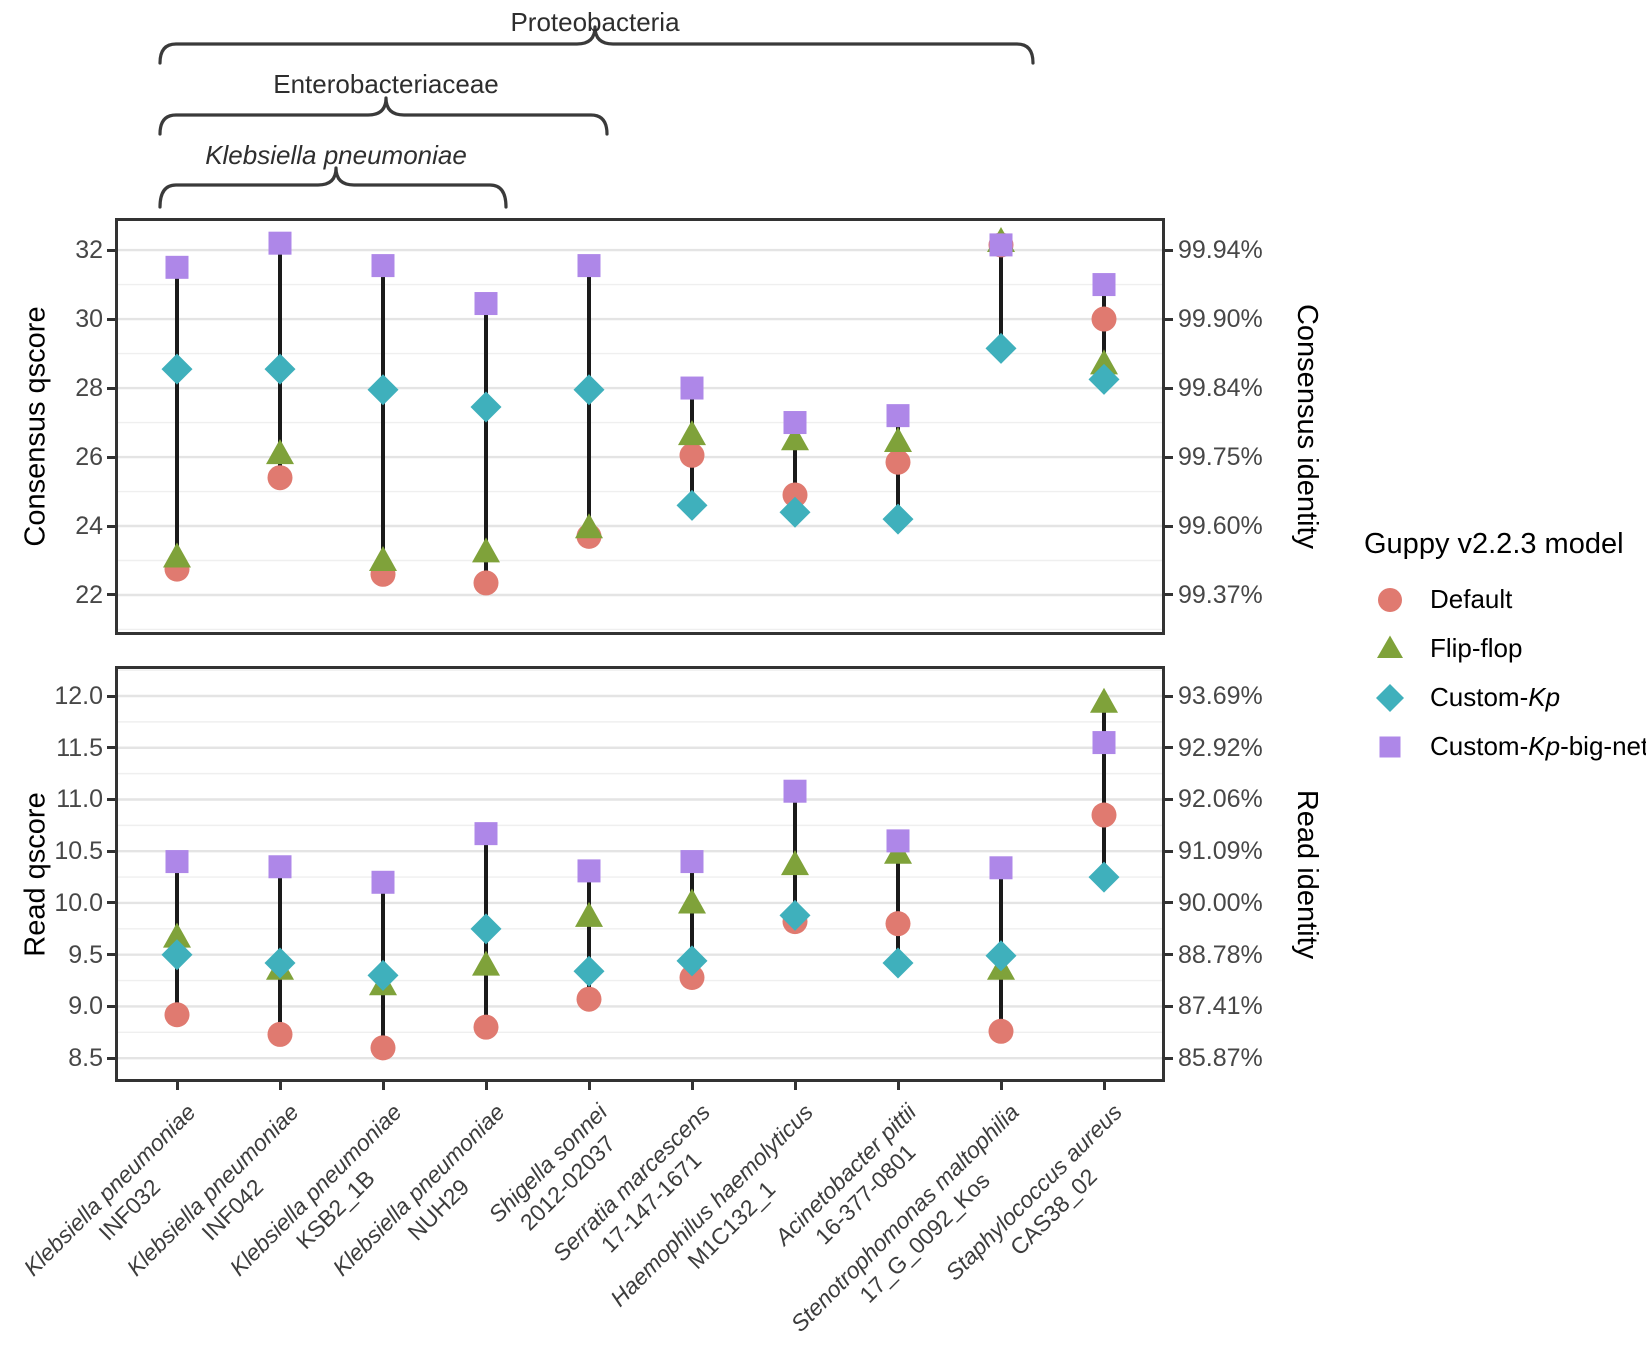 This screenshot has width=1646, height=1350. What do you see at coordinates (78, 696) in the screenshot?
I see `y-tick-label: 12.0` at bounding box center [78, 696].